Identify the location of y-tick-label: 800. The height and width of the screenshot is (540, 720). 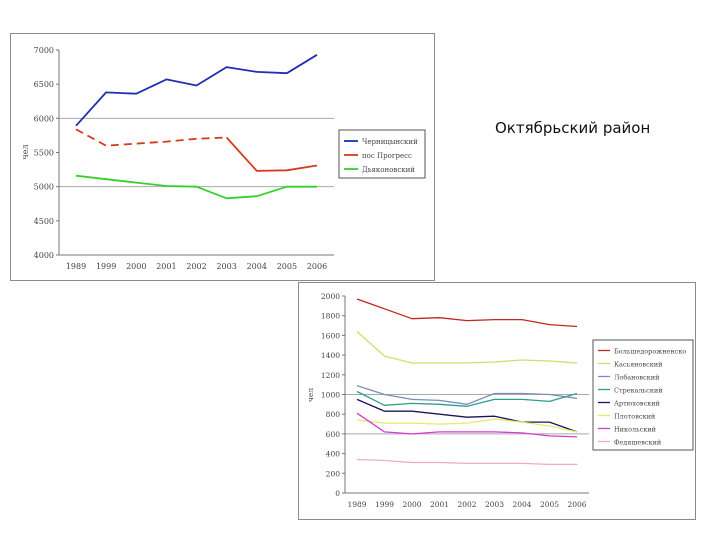
(333, 414).